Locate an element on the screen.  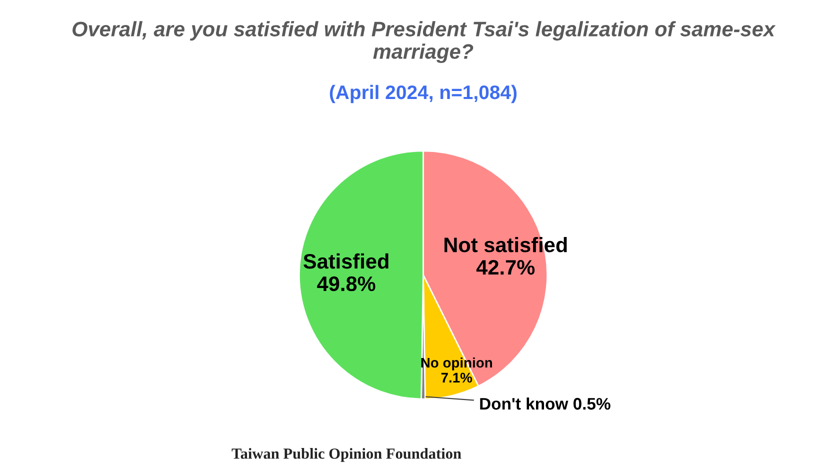
data-label: 7.1% is located at coordinates (456, 377).